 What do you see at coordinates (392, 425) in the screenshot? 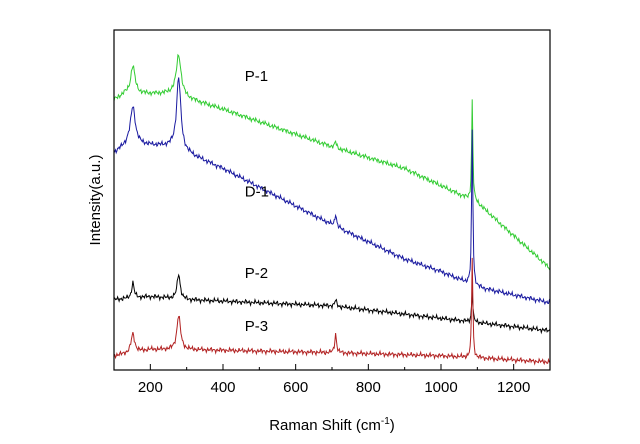
I see `x-axis-title-suffix: )` at bounding box center [392, 425].